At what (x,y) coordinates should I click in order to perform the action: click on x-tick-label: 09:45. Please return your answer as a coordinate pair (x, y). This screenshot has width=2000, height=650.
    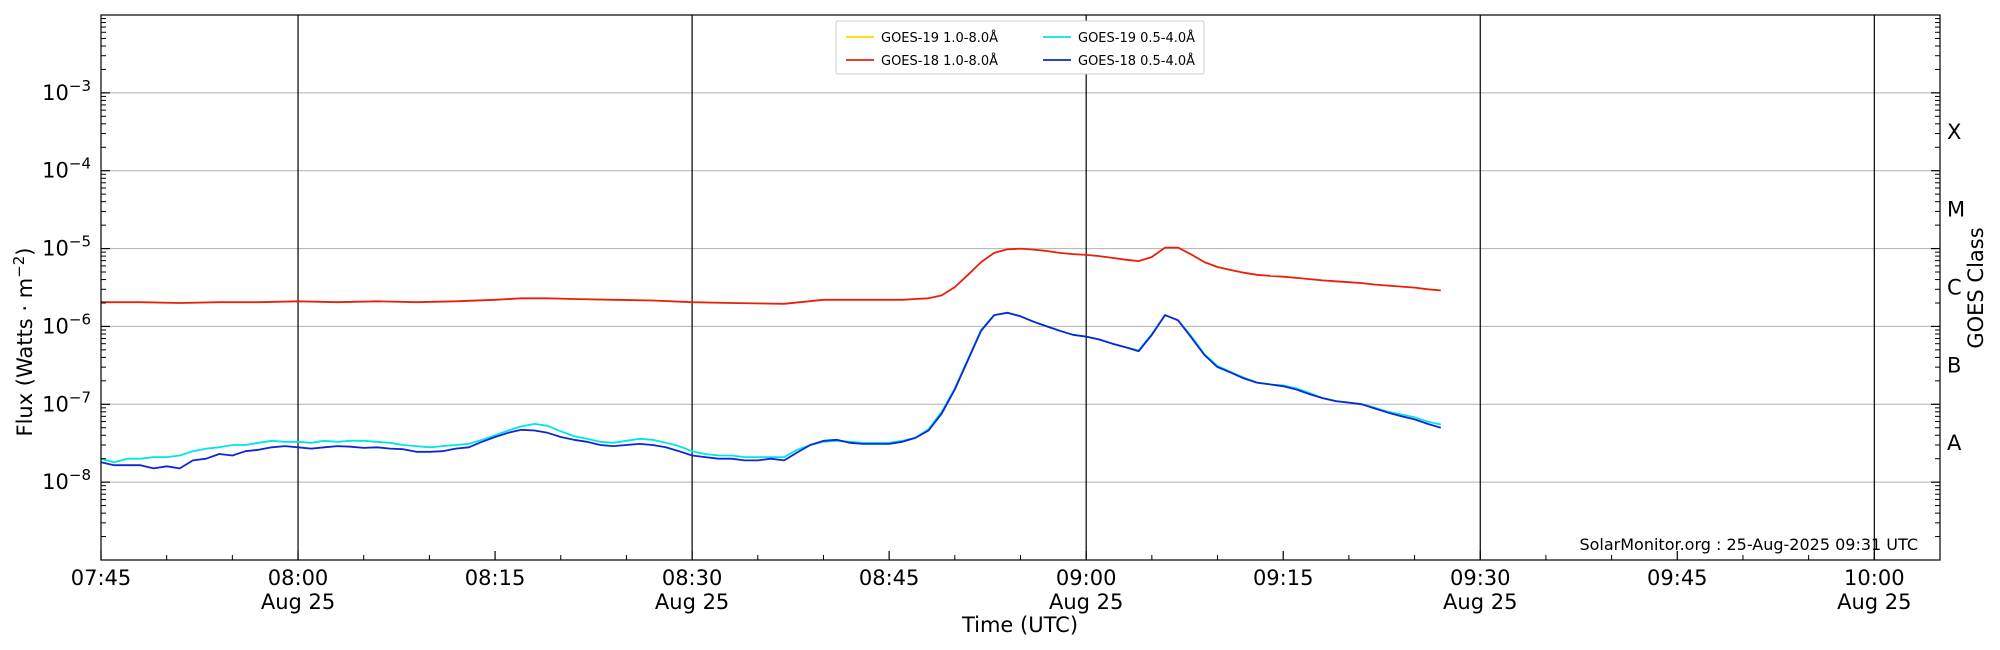
    Looking at the image, I should click on (1677, 578).